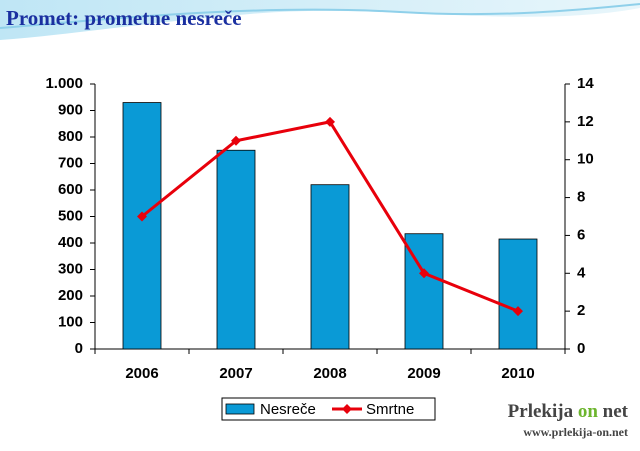 The height and width of the screenshot is (451, 640). I want to click on y-tick-label: 0, so click(79, 348).